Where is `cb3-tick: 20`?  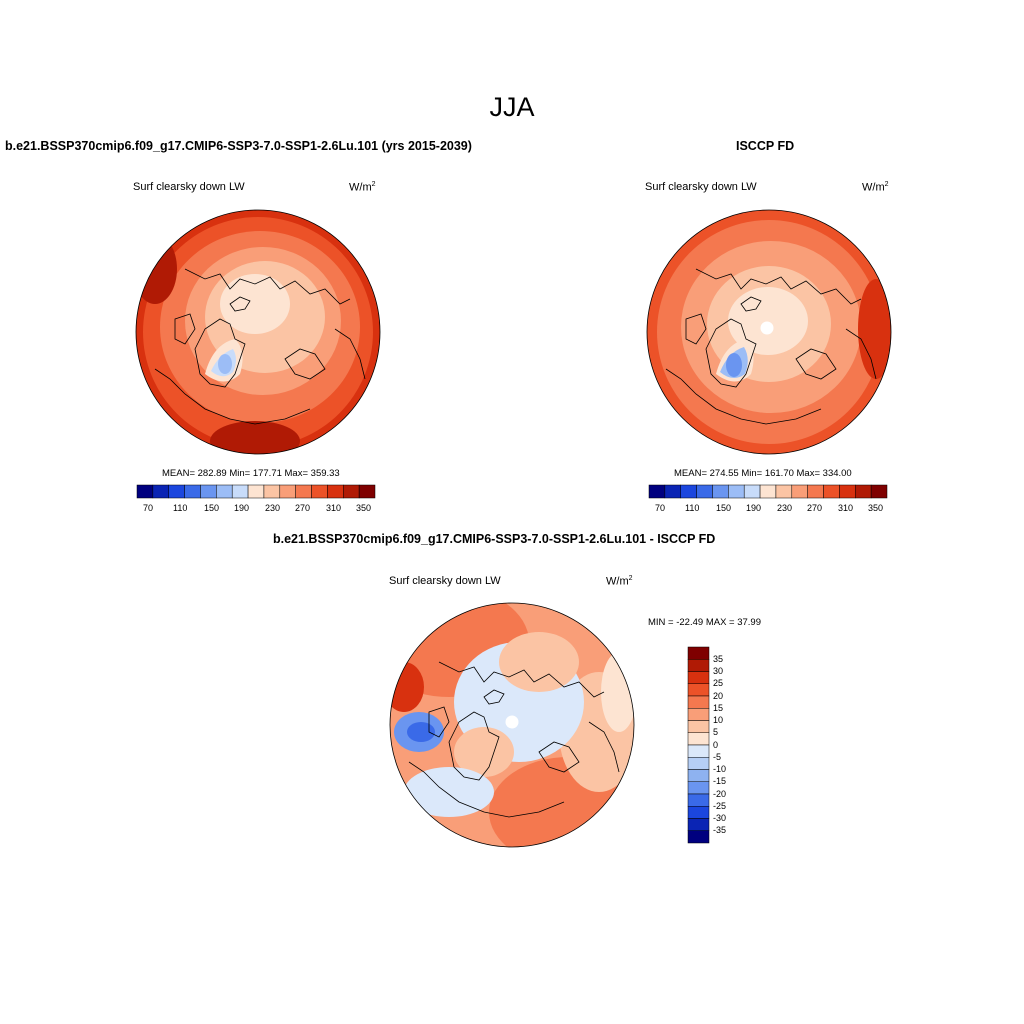
cb3-tick: 20 is located at coordinates (718, 696).